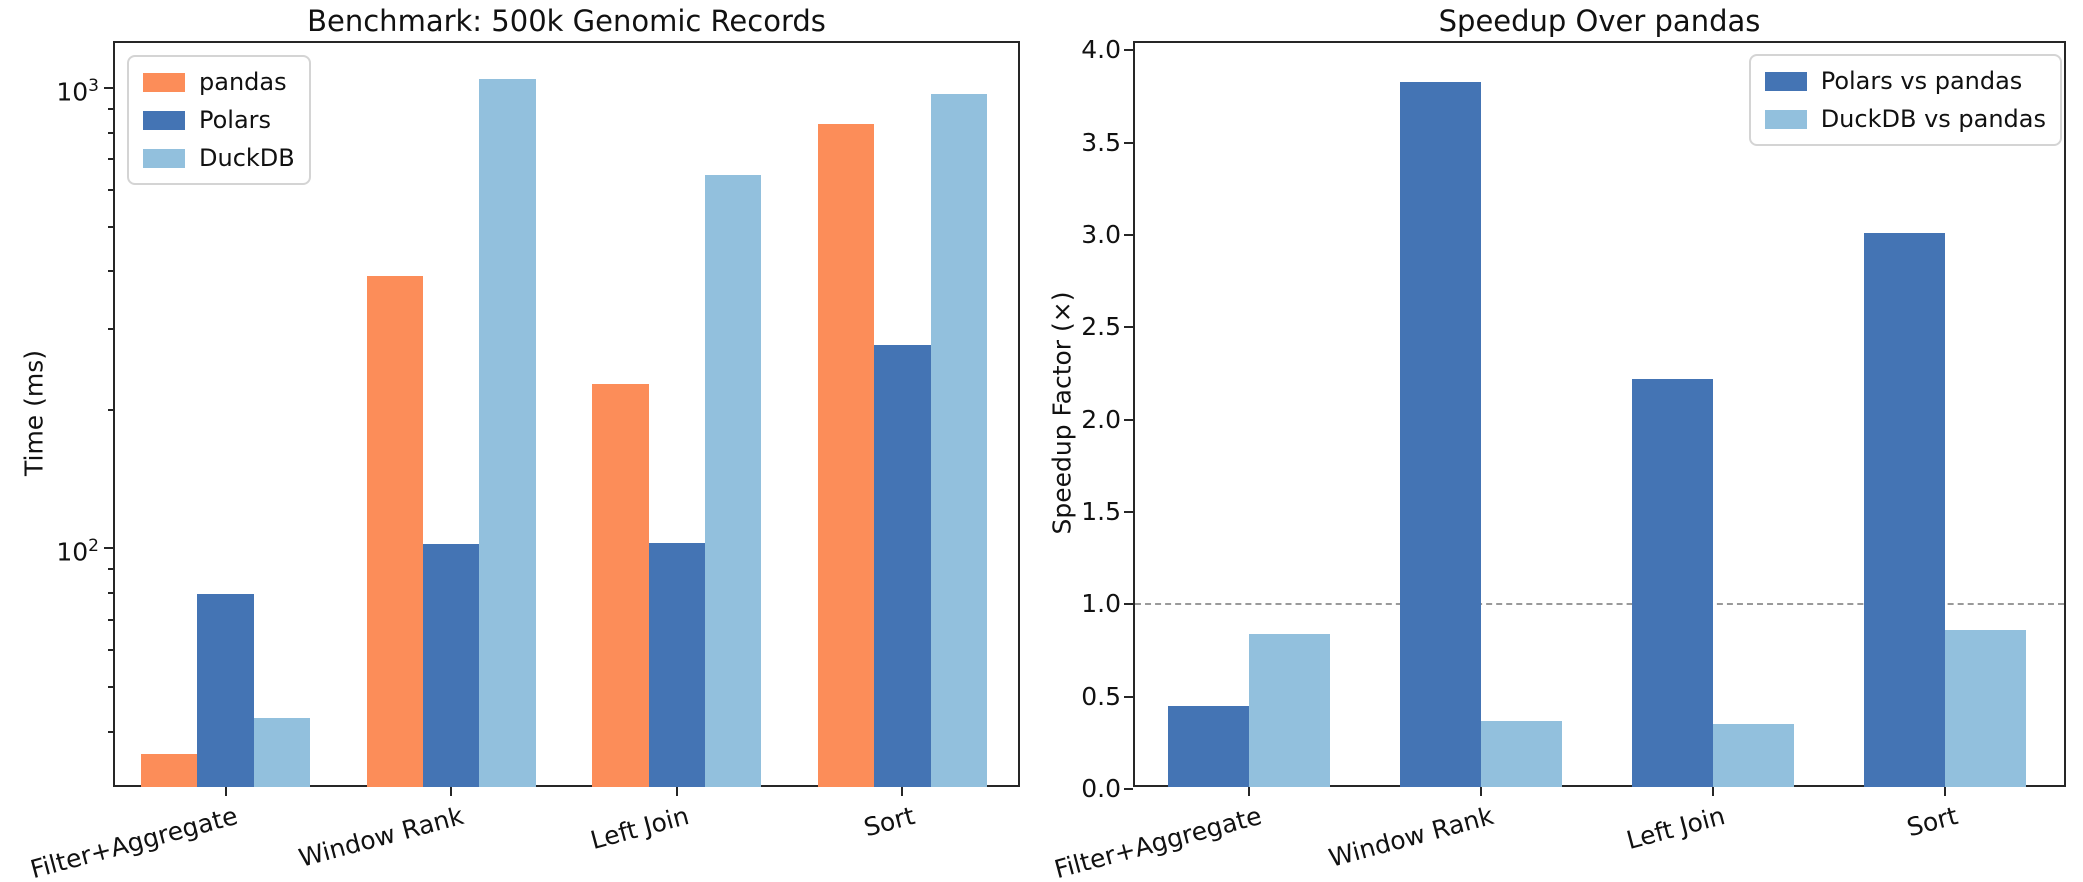 This screenshot has height=882, width=2083. I want to click on bar-duckdb-vs-pandas-window-rank, so click(1521, 753).